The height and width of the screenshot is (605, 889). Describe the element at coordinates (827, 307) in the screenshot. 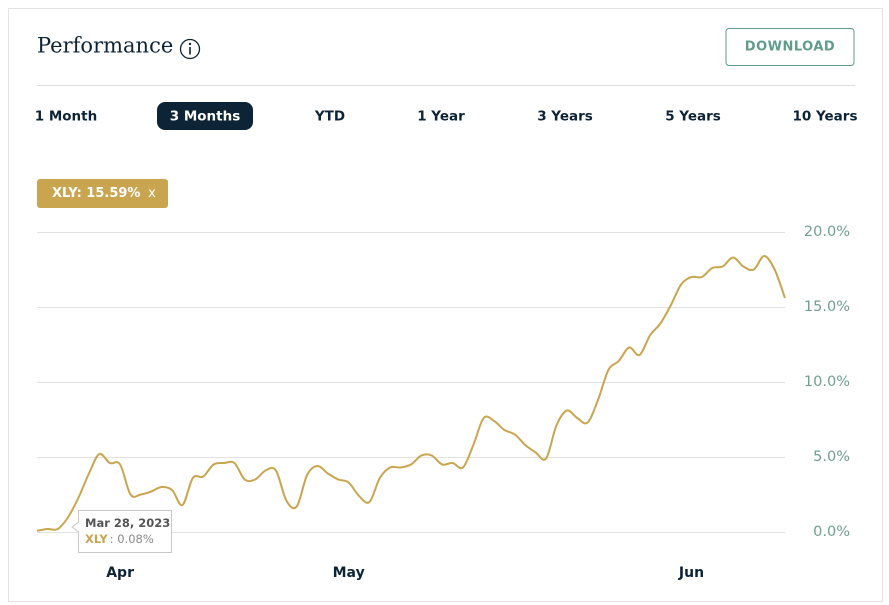

I see `y-tick-label: 15.0%` at that location.